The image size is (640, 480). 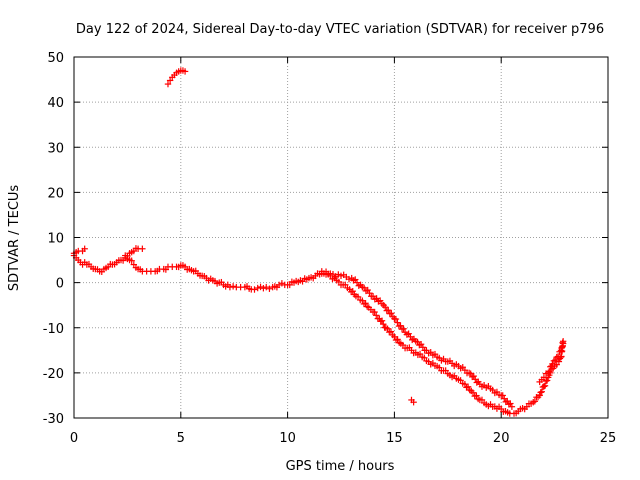 I want to click on y-tick-label: 30, so click(x=55, y=148).